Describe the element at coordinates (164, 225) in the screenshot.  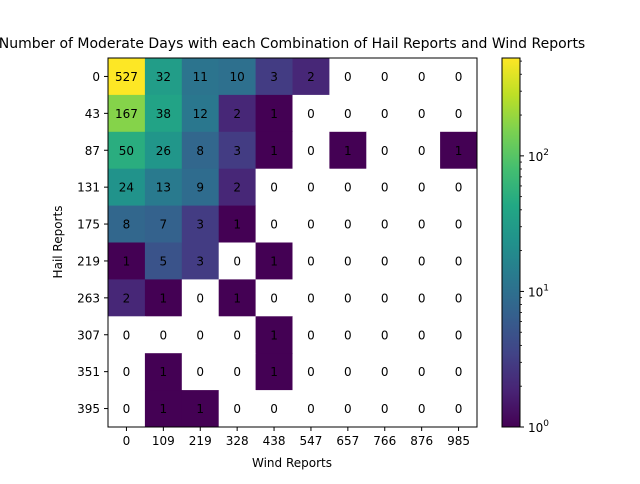
I see `cell-value-label: 7` at that location.